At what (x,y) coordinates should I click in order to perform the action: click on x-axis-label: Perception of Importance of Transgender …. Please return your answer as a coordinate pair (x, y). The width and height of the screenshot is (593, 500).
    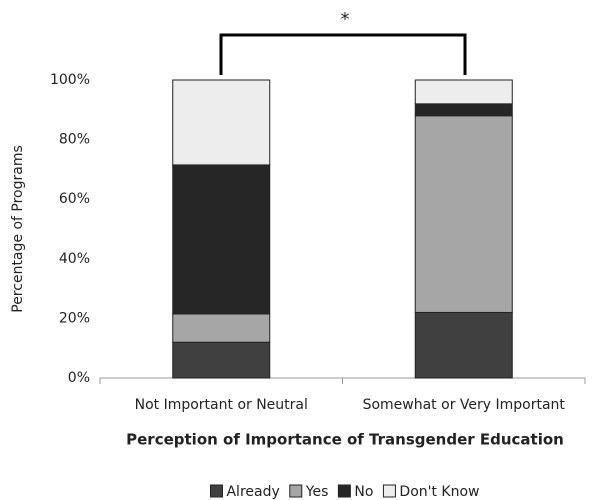
    Looking at the image, I should click on (345, 440).